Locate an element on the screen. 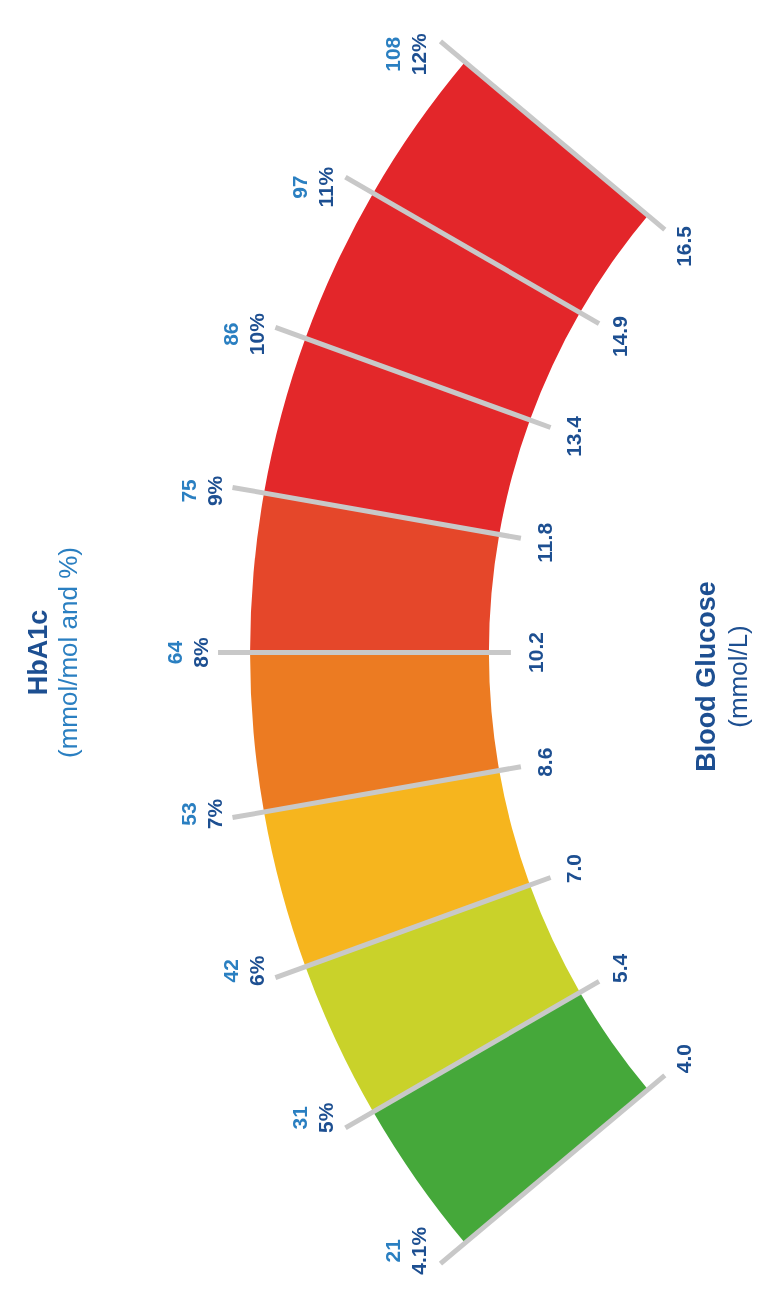 The image size is (774, 1293). text: 14.9 is located at coordinates (620, 337).